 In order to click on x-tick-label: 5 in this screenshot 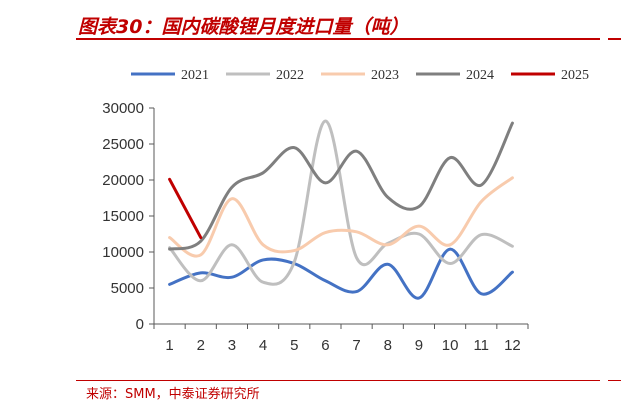, I will do `click(294, 345)`.